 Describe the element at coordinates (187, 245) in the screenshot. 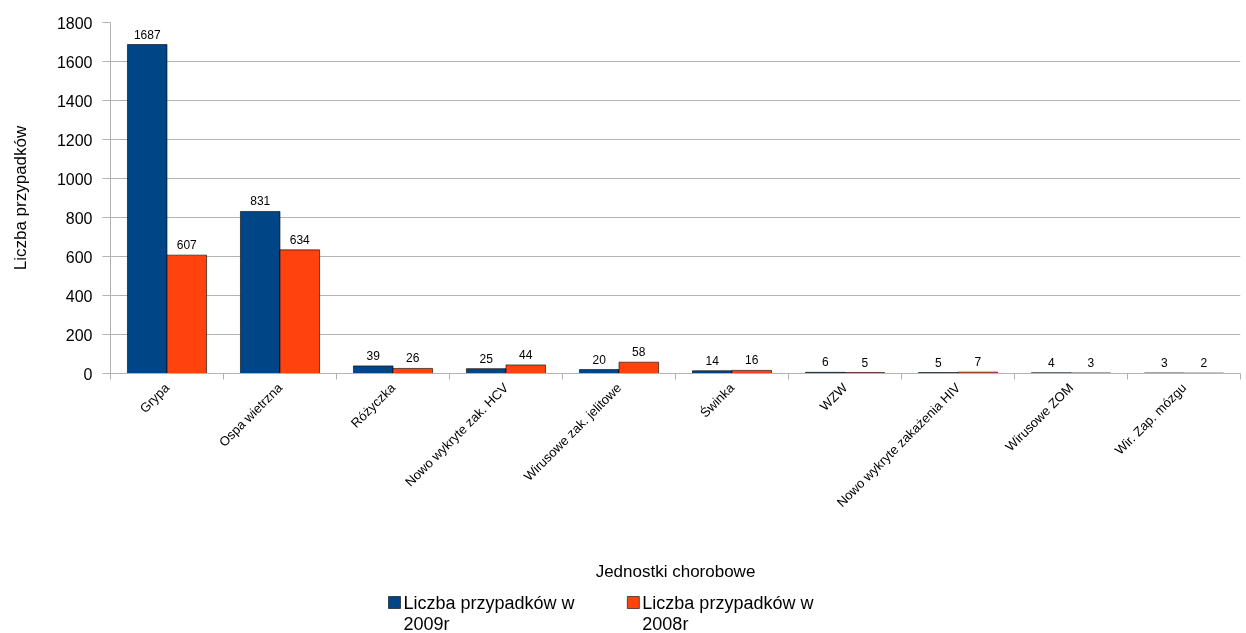

I see `data-label: 607` at that location.